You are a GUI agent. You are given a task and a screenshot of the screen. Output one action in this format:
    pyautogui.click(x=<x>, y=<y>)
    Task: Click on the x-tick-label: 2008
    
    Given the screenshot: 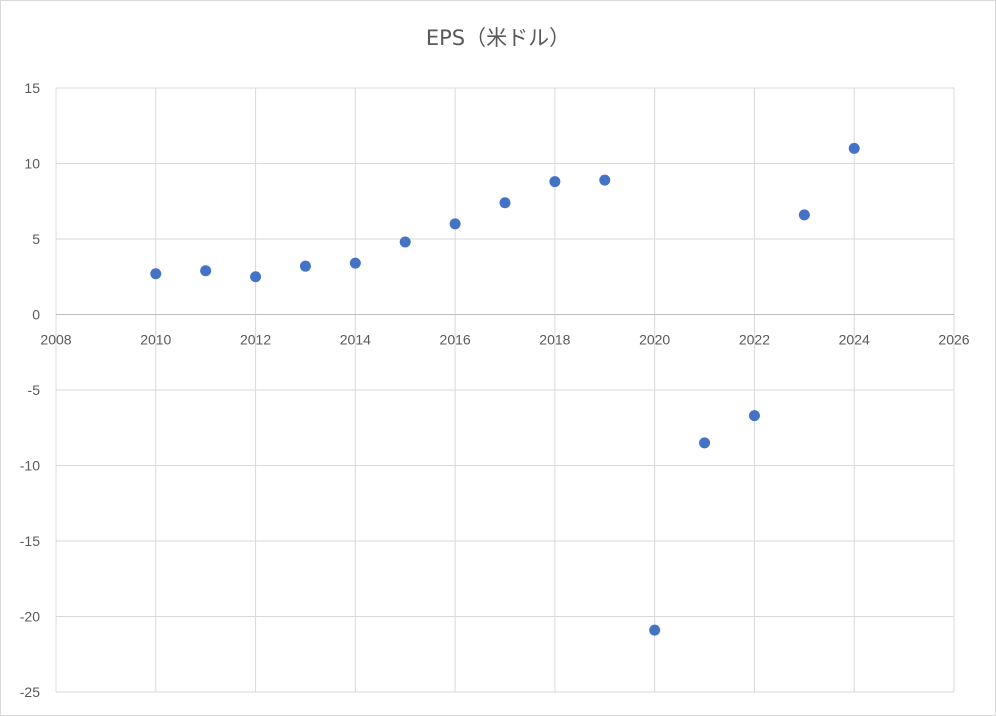 What is the action you would take?
    pyautogui.click(x=55, y=340)
    